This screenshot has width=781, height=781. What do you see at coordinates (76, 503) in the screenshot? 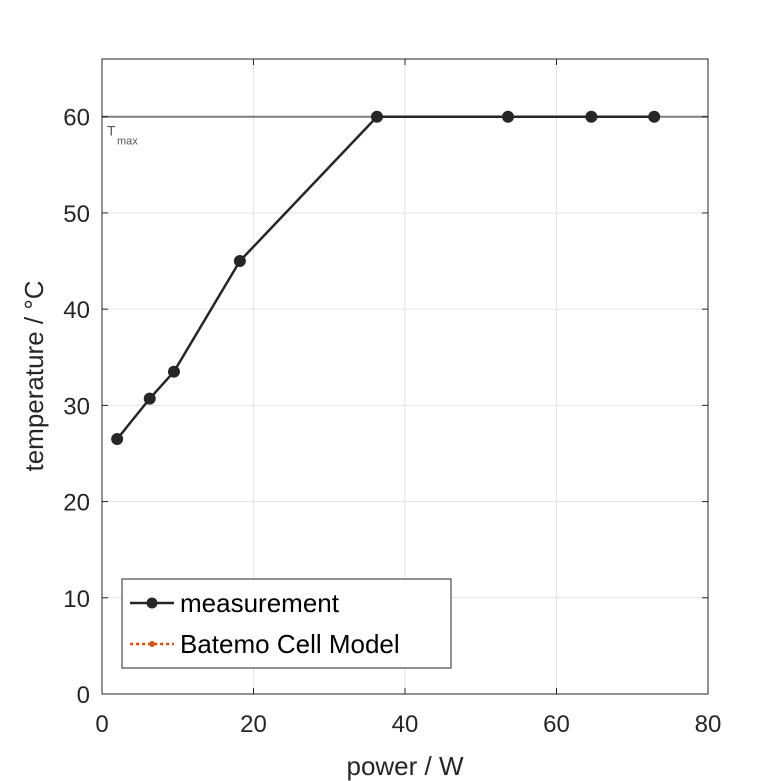
I see `y-tick-label: 20` at bounding box center [76, 503].